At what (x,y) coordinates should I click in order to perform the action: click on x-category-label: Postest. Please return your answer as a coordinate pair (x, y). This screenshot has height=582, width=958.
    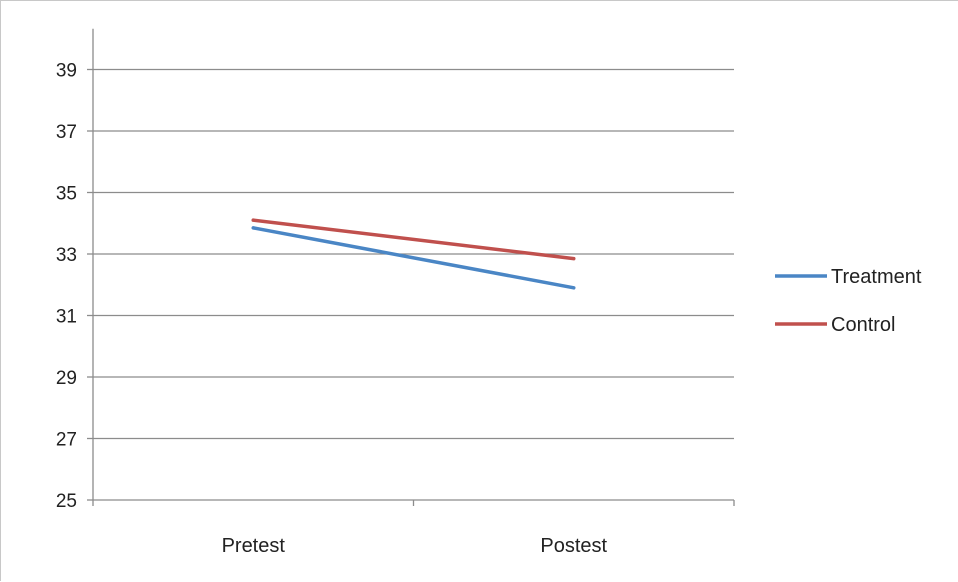
    Looking at the image, I should click on (573, 546).